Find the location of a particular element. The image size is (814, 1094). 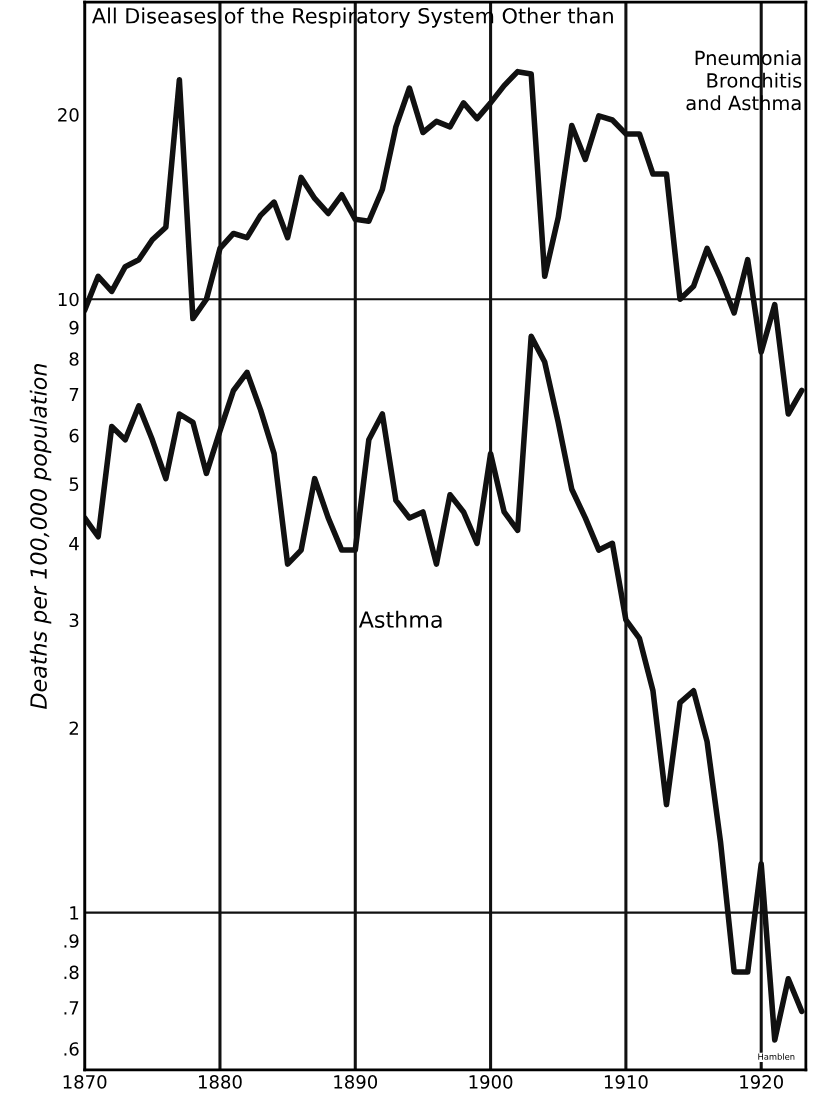

y-tick-label: 3 is located at coordinates (74, 620).